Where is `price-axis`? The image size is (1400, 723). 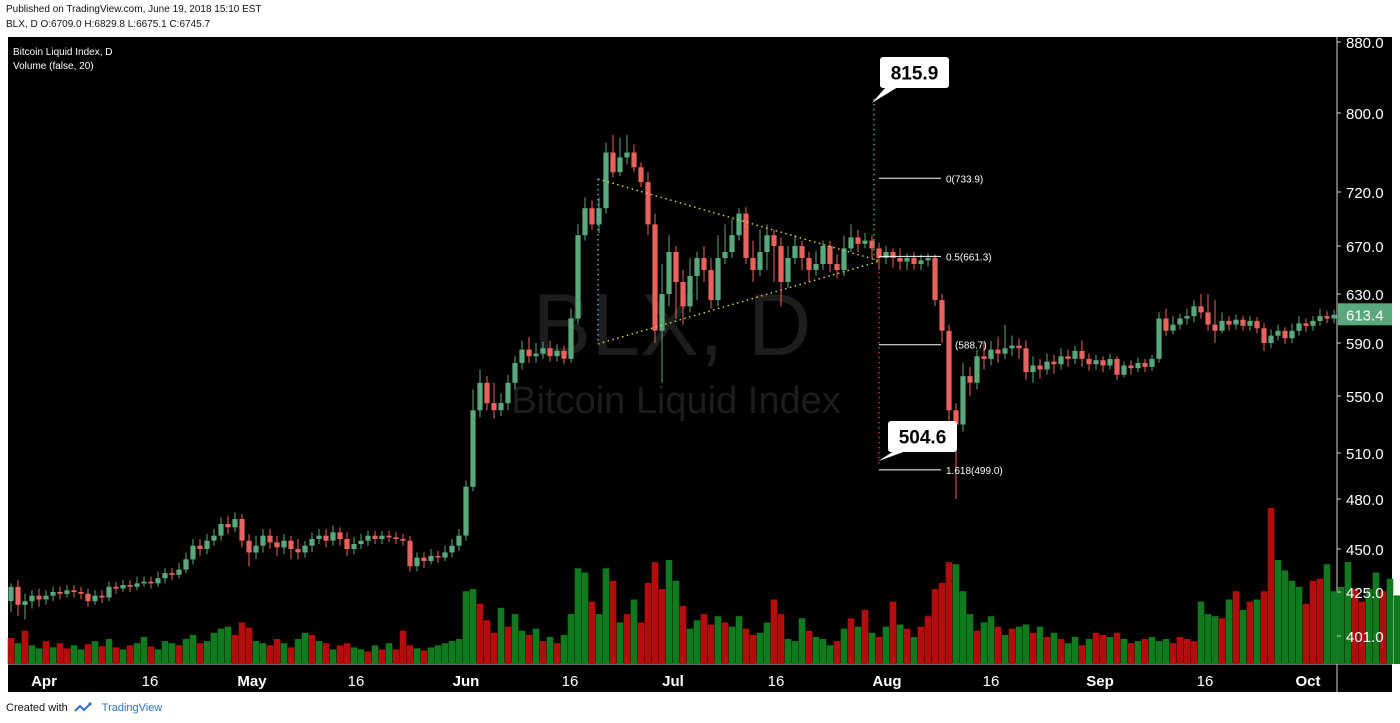 price-axis is located at coordinates (1364, 350).